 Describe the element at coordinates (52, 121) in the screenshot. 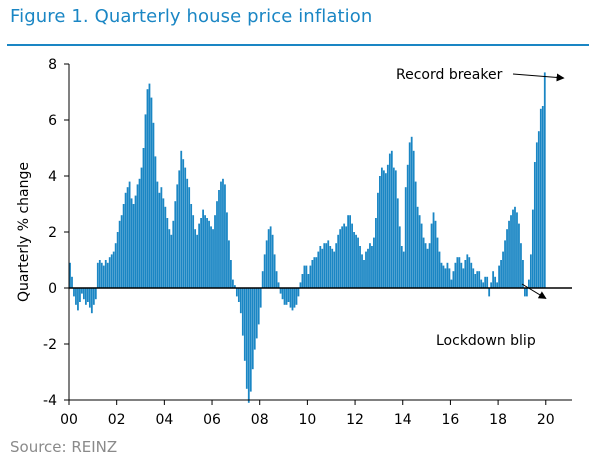

I see `y-tick-label: 6` at that location.